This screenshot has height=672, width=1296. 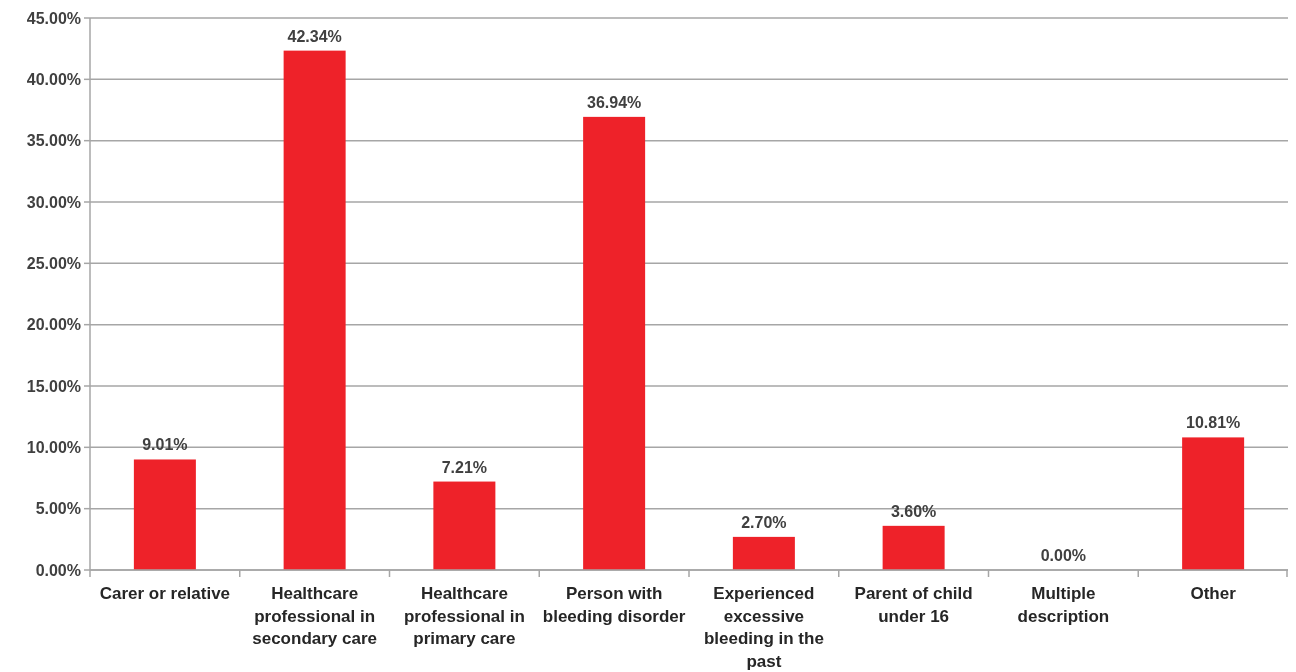 What do you see at coordinates (1213, 423) in the screenshot?
I see `data-label: 10.81%` at bounding box center [1213, 423].